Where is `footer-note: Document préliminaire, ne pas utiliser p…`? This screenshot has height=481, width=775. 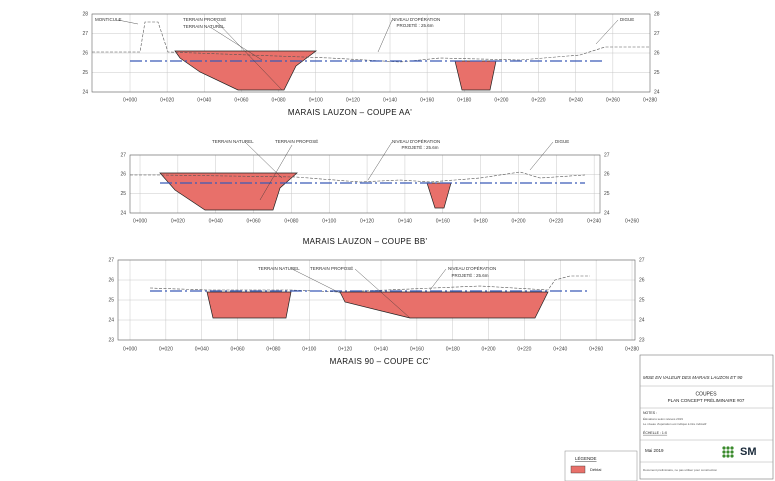 footer-note: Document préliminaire, ne pas utiliser p… is located at coordinates (680, 470).